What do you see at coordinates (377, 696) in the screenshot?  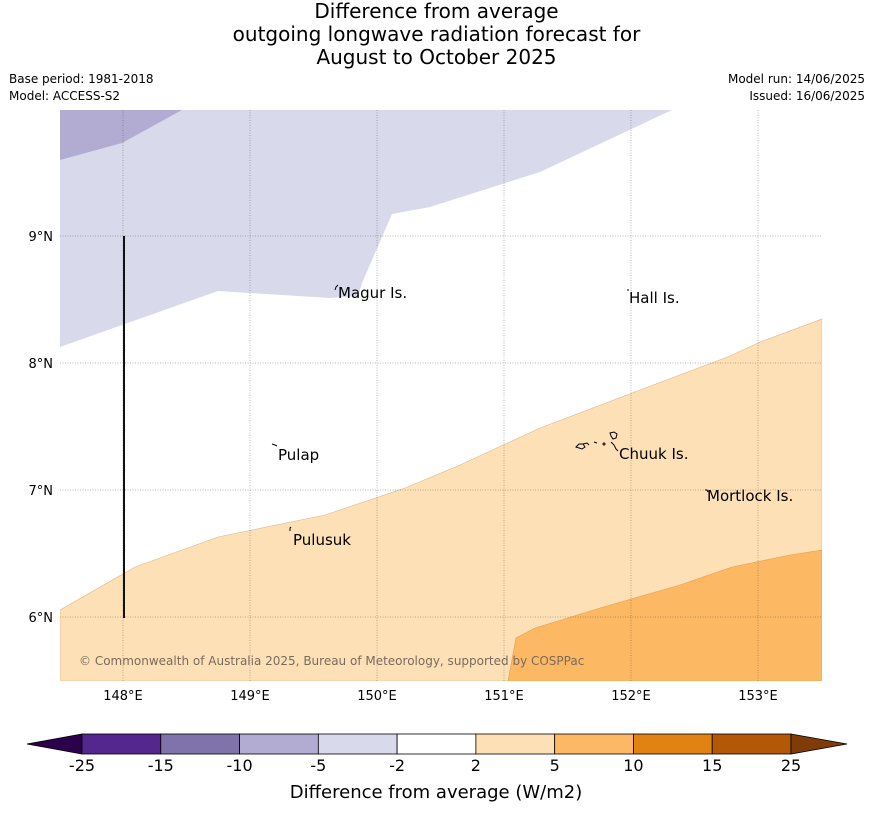 I see `lon-tick-150: 150°E` at bounding box center [377, 696].